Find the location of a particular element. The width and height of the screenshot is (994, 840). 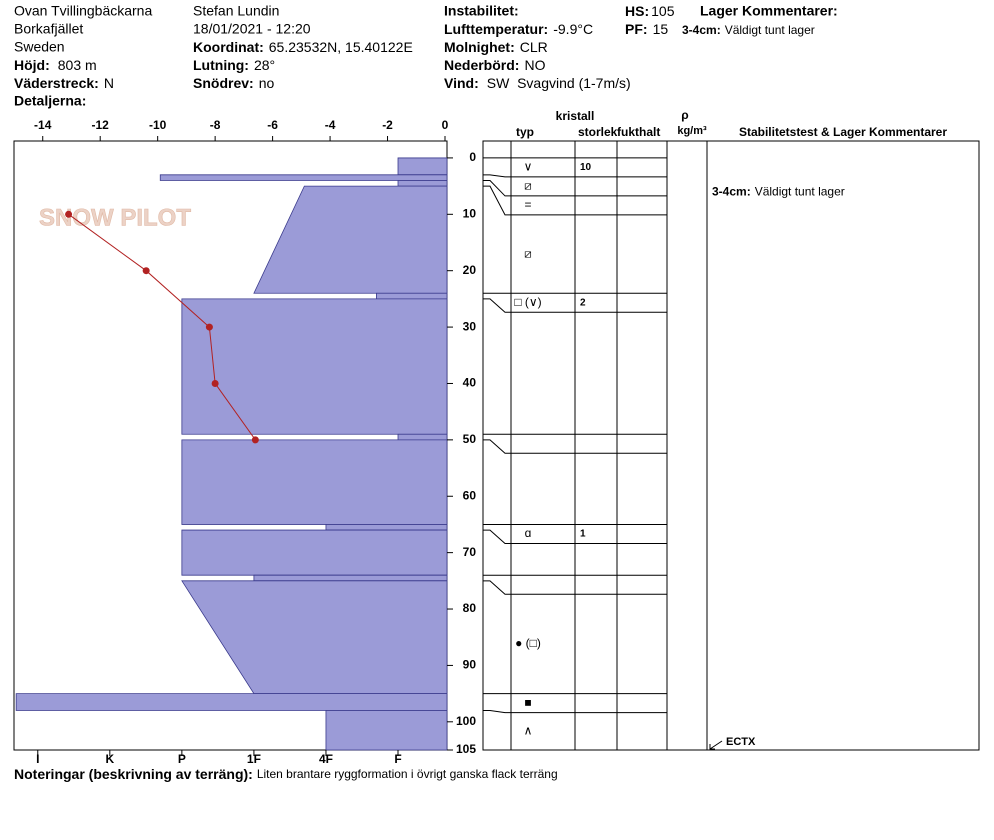

range: 3-4cm: is located at coordinates (731, 192).